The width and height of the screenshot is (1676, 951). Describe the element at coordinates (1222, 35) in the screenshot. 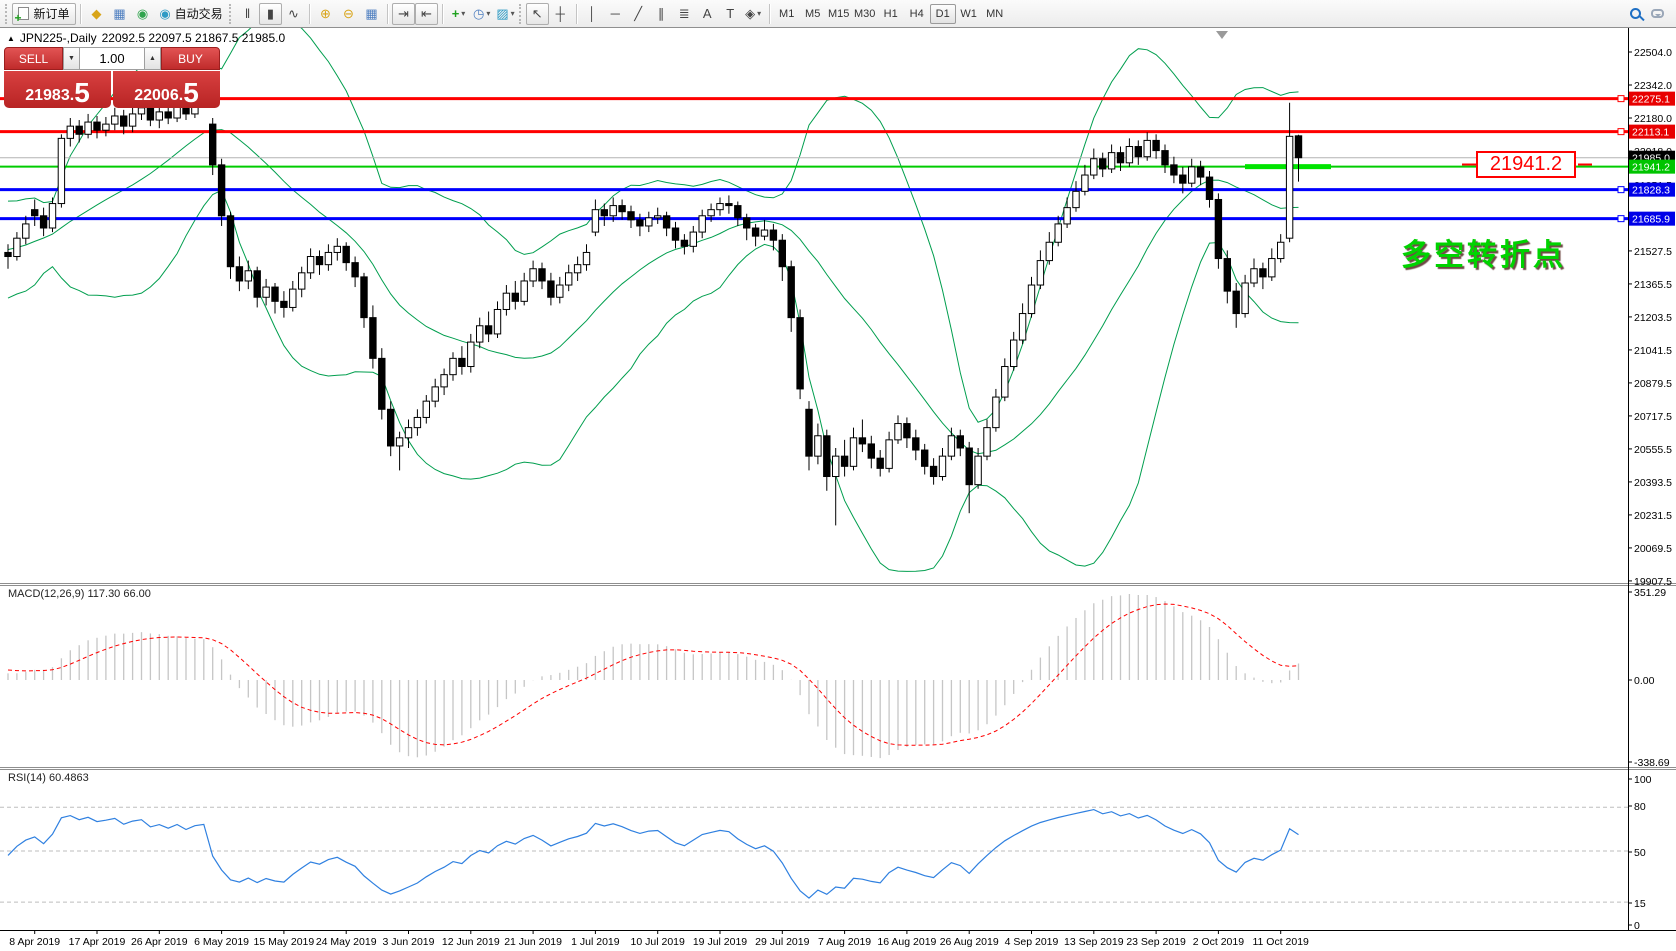

I see `chart-shift-marker-icon` at that location.